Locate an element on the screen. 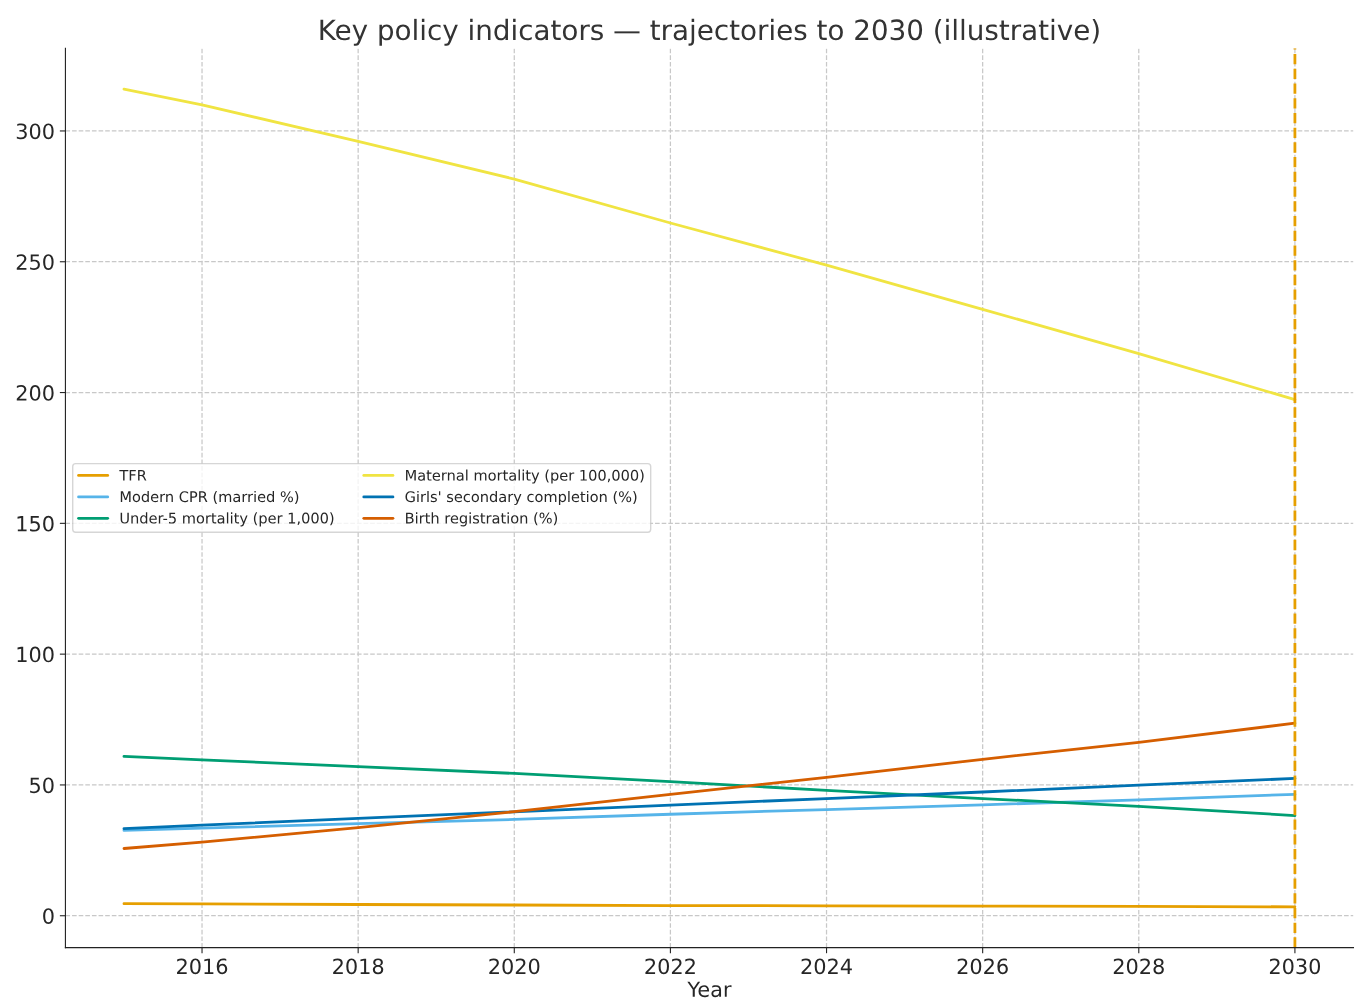  y-tick-label: 0 is located at coordinates (48, 916).